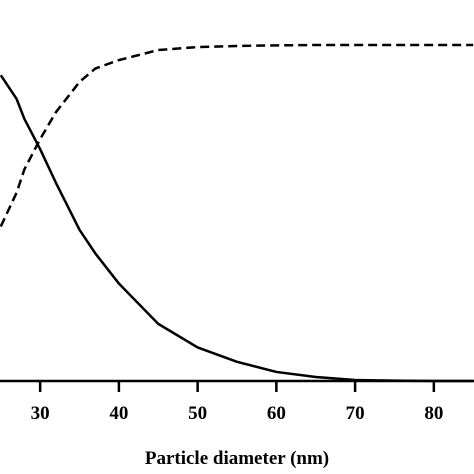 Image resolution: width=474 pixels, height=474 pixels. I want to click on x-axis-title: Particle diameter (nm), so click(237, 458).